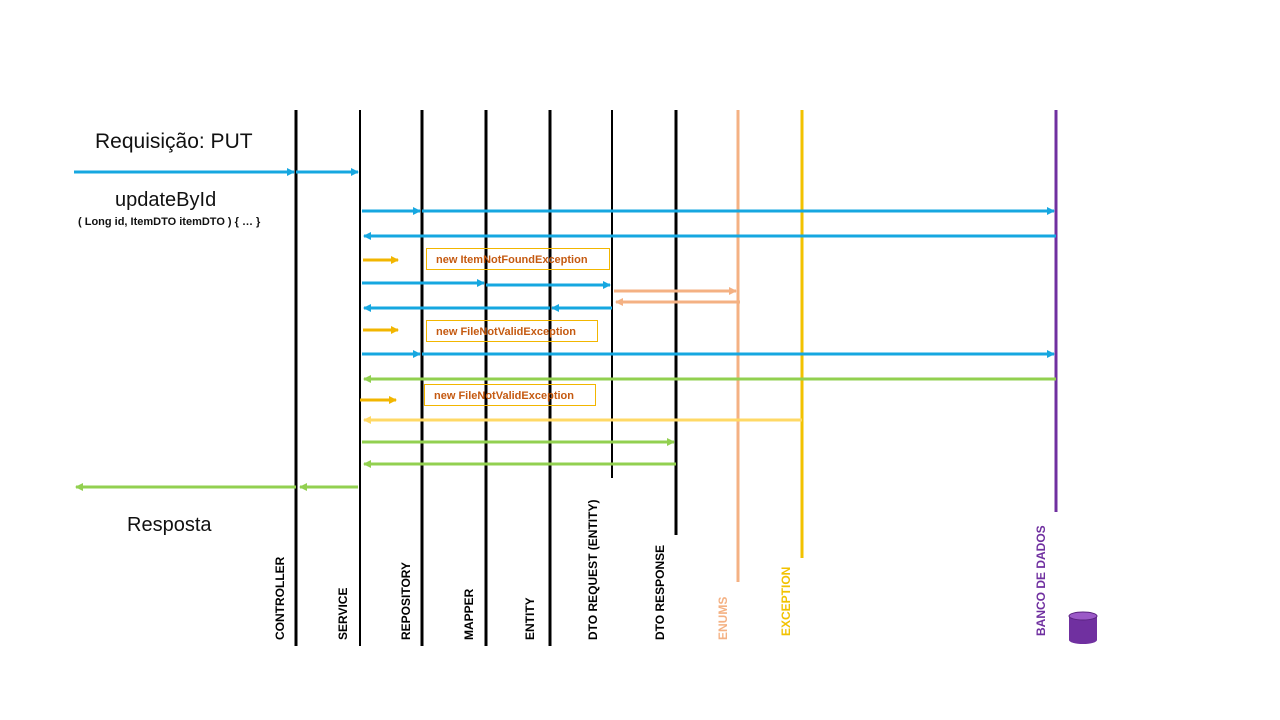 This screenshot has height=720, width=1280. Describe the element at coordinates (406, 600) in the screenshot. I see `lane-label-repository: REPOSITORY` at that location.